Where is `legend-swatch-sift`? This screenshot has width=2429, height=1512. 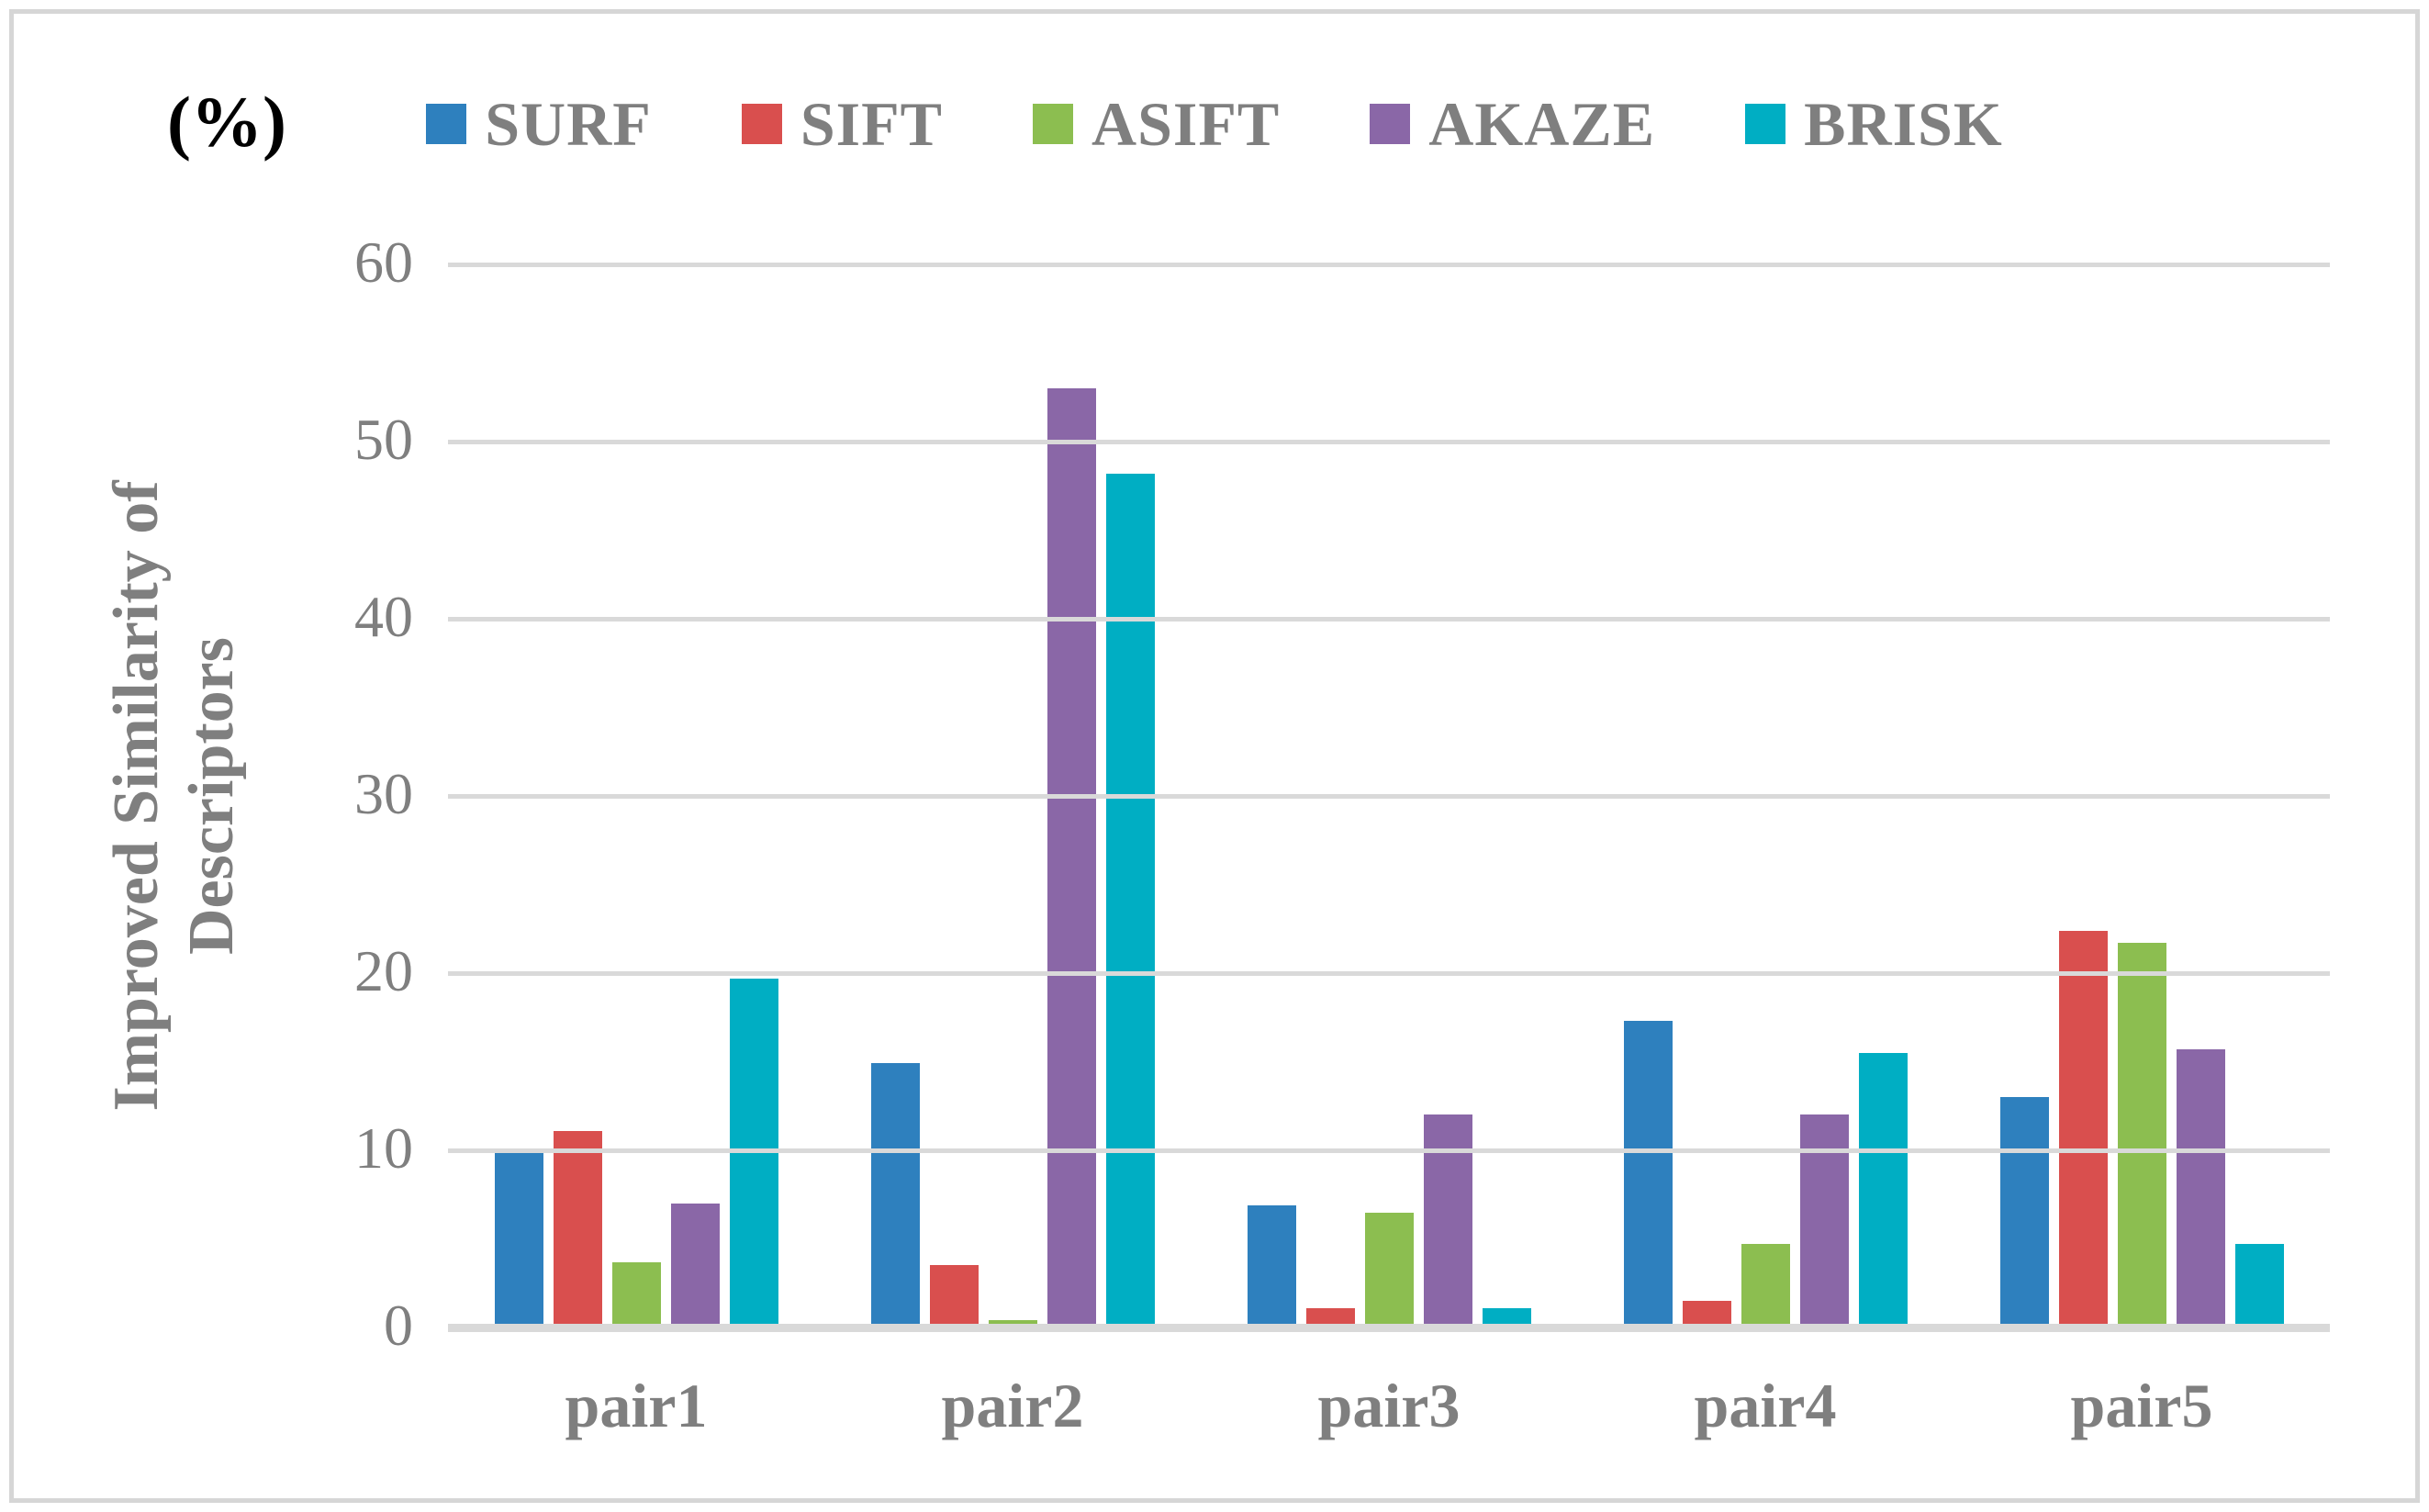 legend-swatch-sift is located at coordinates (761, 124).